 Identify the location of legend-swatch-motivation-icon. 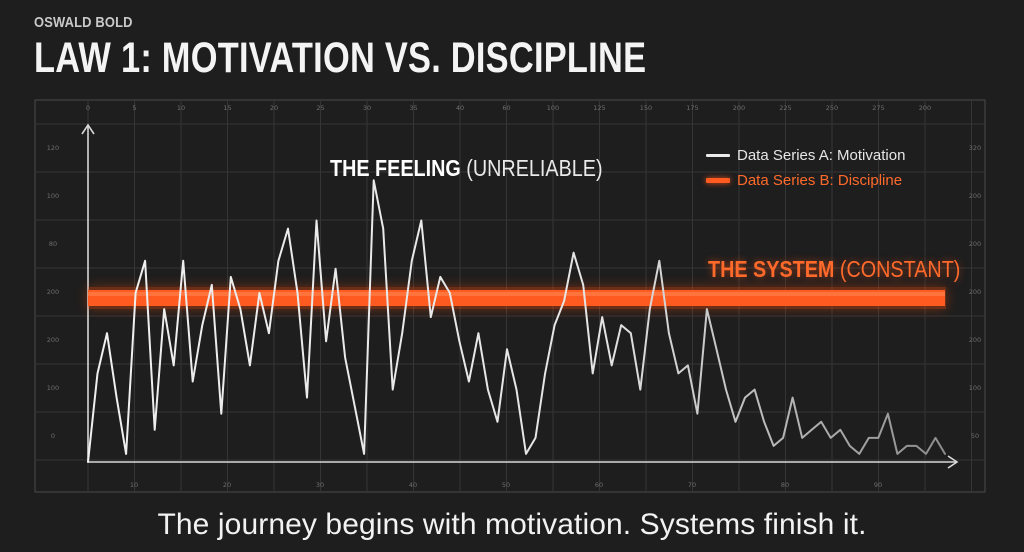
(718, 155).